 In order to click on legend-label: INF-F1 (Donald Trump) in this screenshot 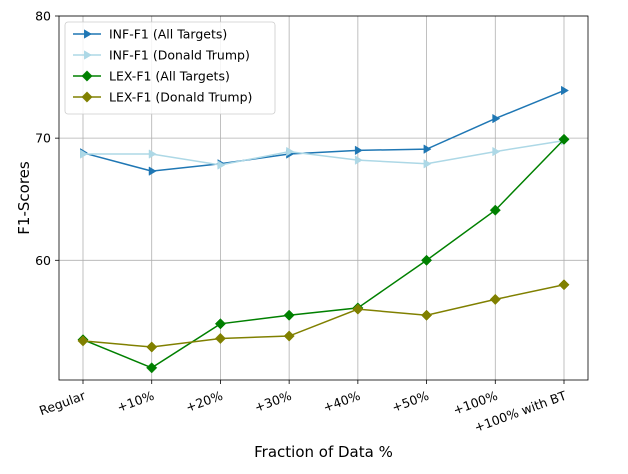, I will do `click(179, 55)`.